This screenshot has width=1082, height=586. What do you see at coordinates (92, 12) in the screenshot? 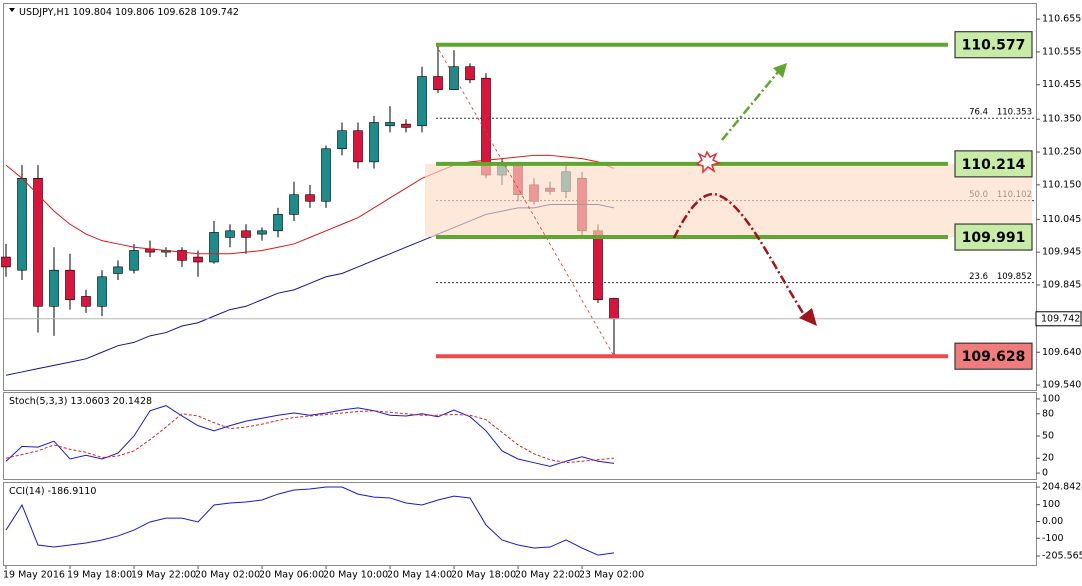
I see `header-open: 109.804` at bounding box center [92, 12].